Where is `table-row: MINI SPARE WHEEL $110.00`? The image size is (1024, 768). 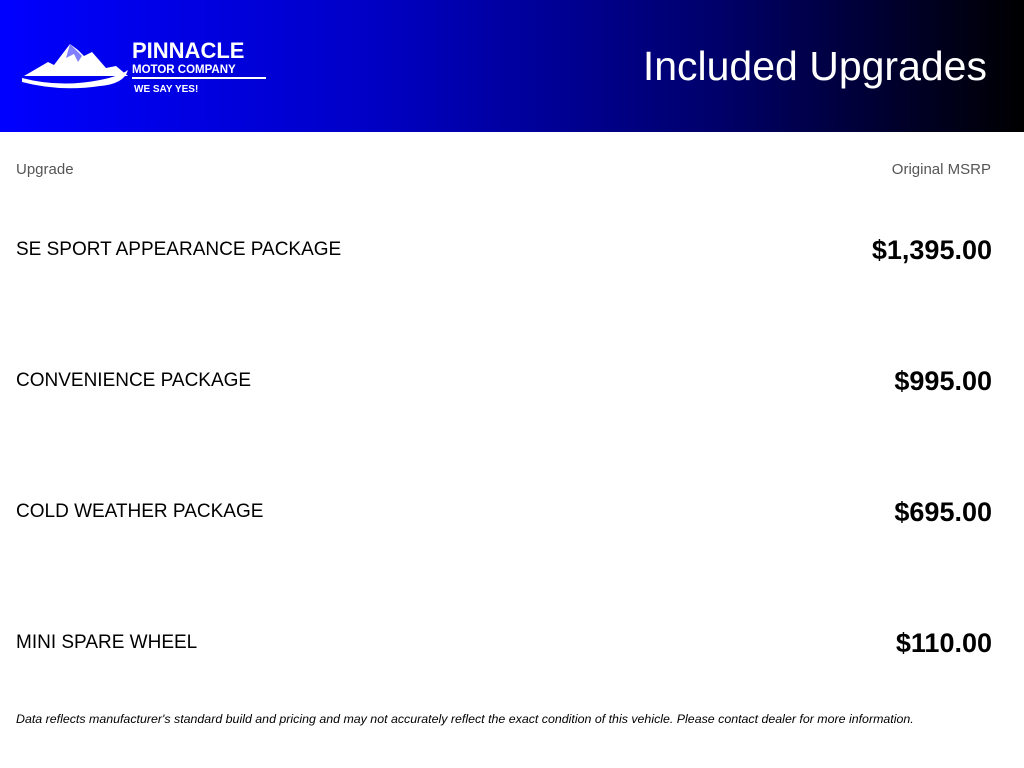
table-row: MINI SPARE WHEEL $110.00 is located at coordinates (504, 643).